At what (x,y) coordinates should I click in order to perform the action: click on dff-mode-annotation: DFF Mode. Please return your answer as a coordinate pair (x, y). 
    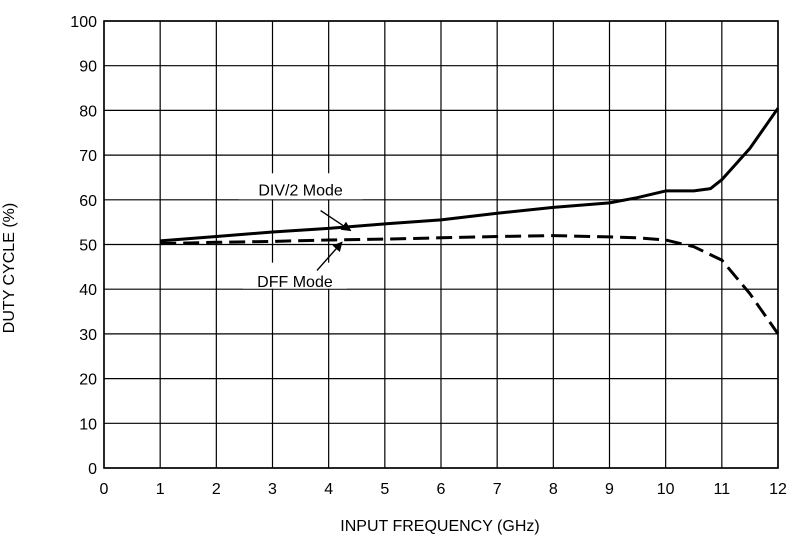
    Looking at the image, I should click on (295, 282).